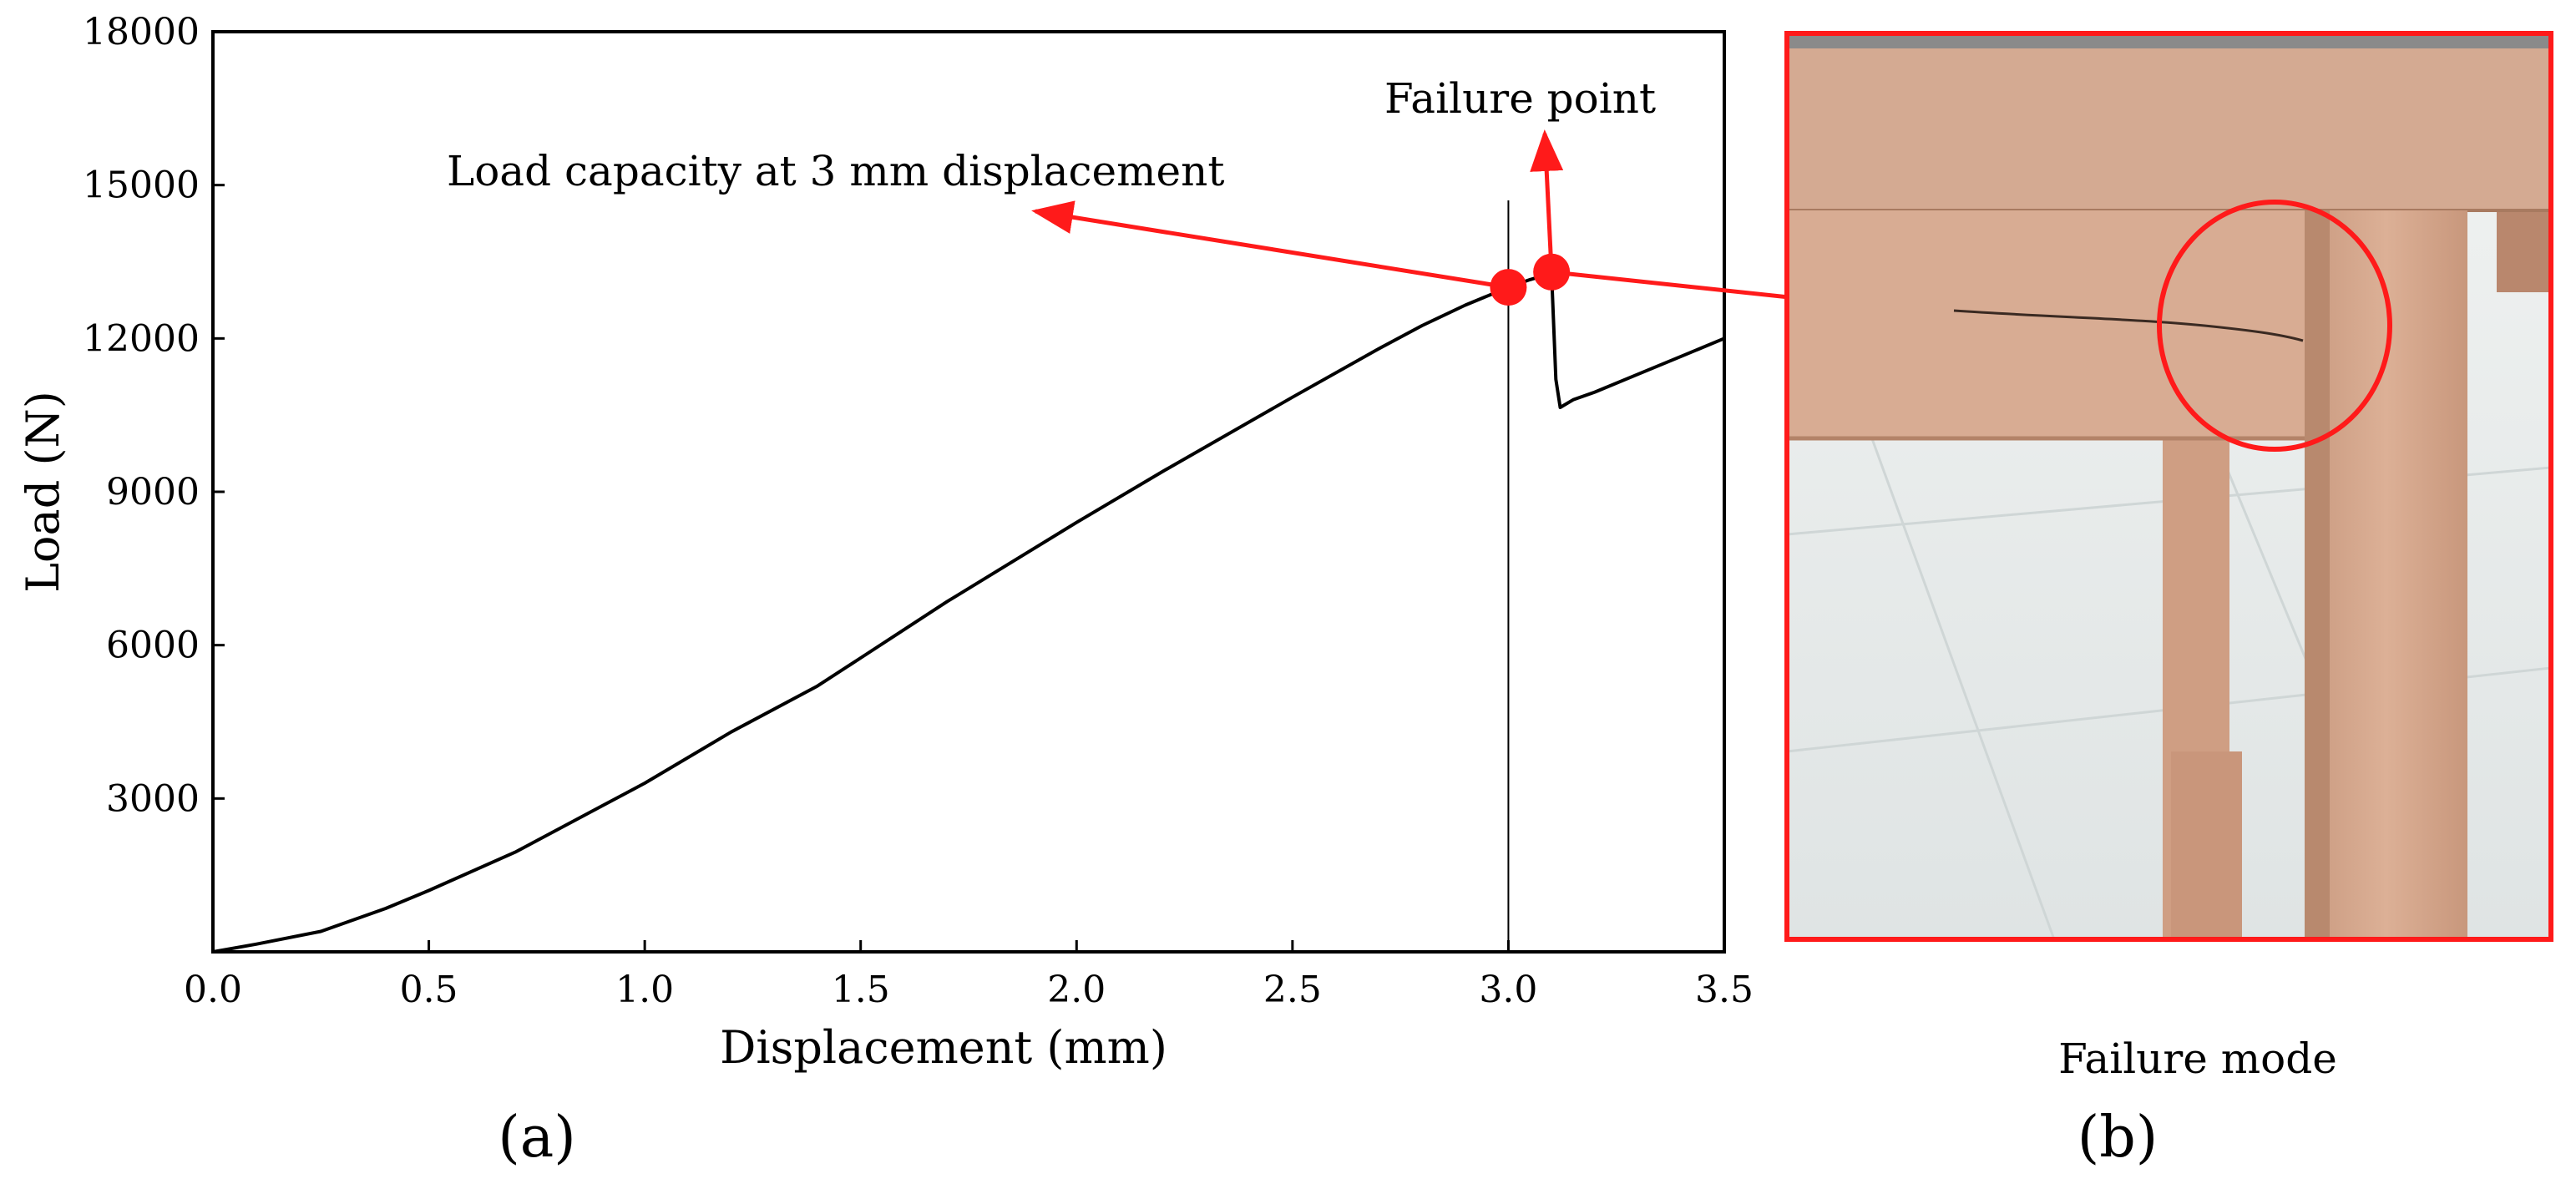  I want to click on x-tick-label: 2.0, so click(1076, 990).